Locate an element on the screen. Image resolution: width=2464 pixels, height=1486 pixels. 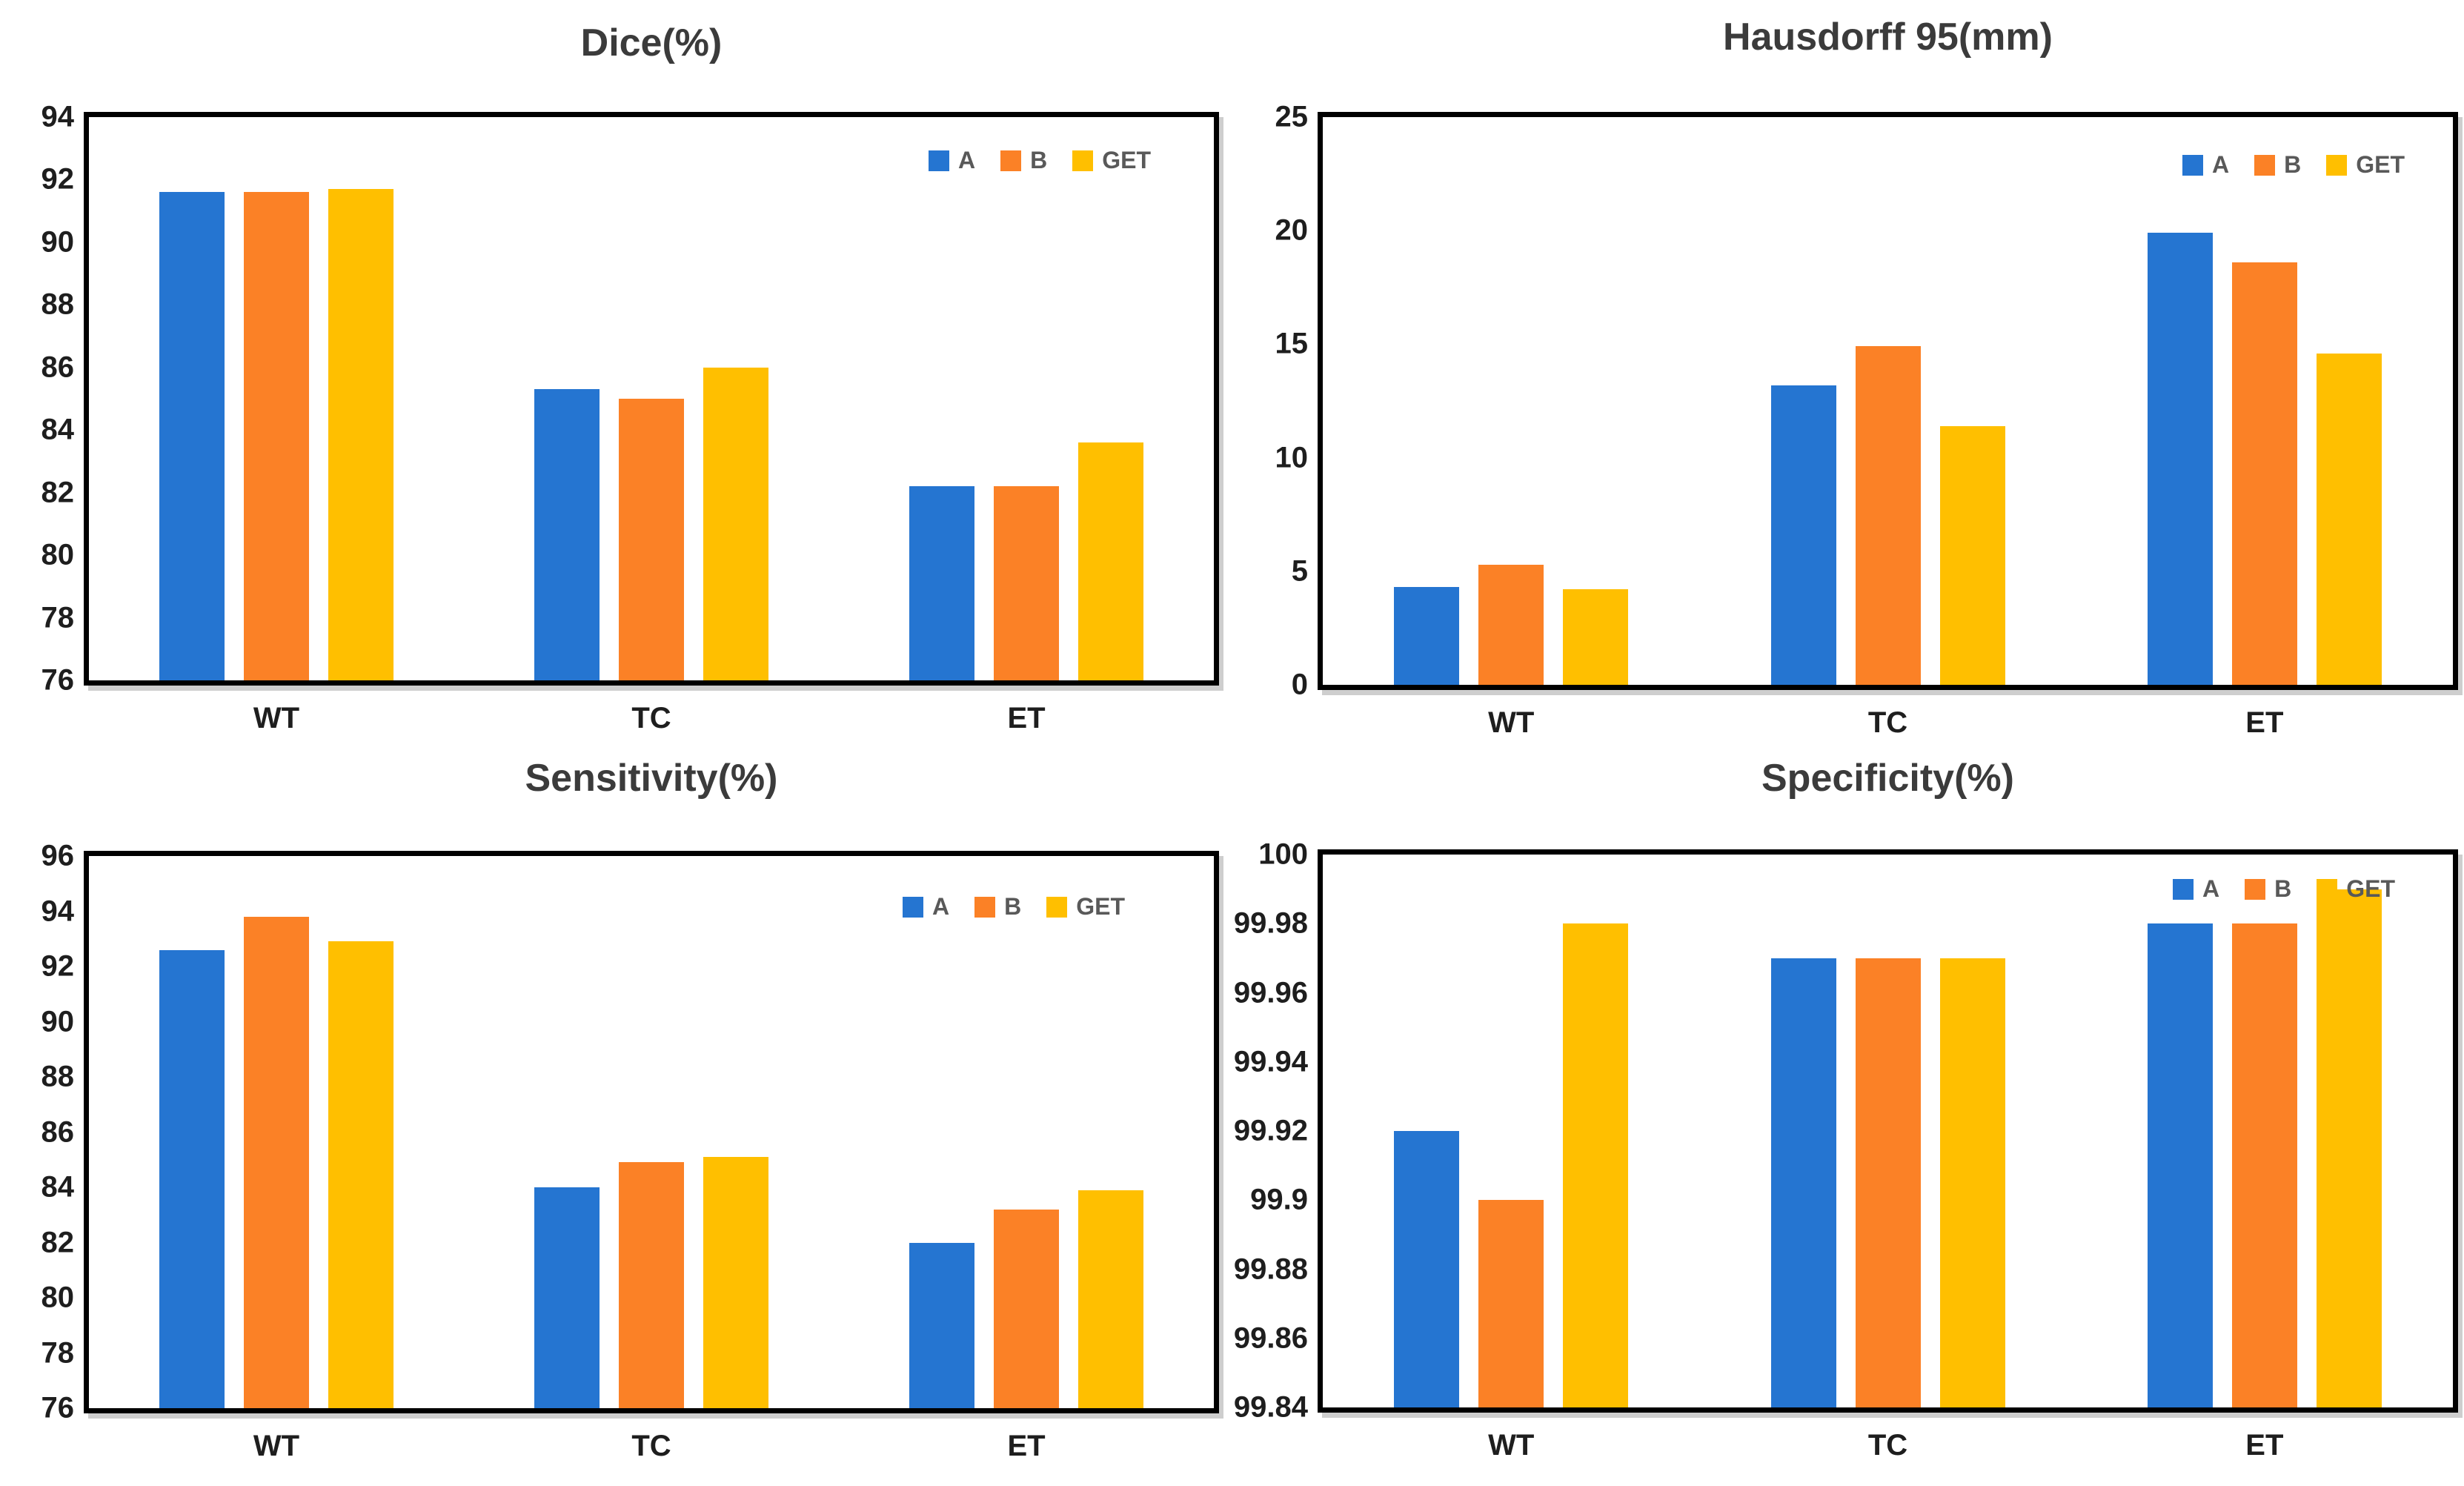
sensitivity-ytick-78: 78 is located at coordinates (58, 1352).